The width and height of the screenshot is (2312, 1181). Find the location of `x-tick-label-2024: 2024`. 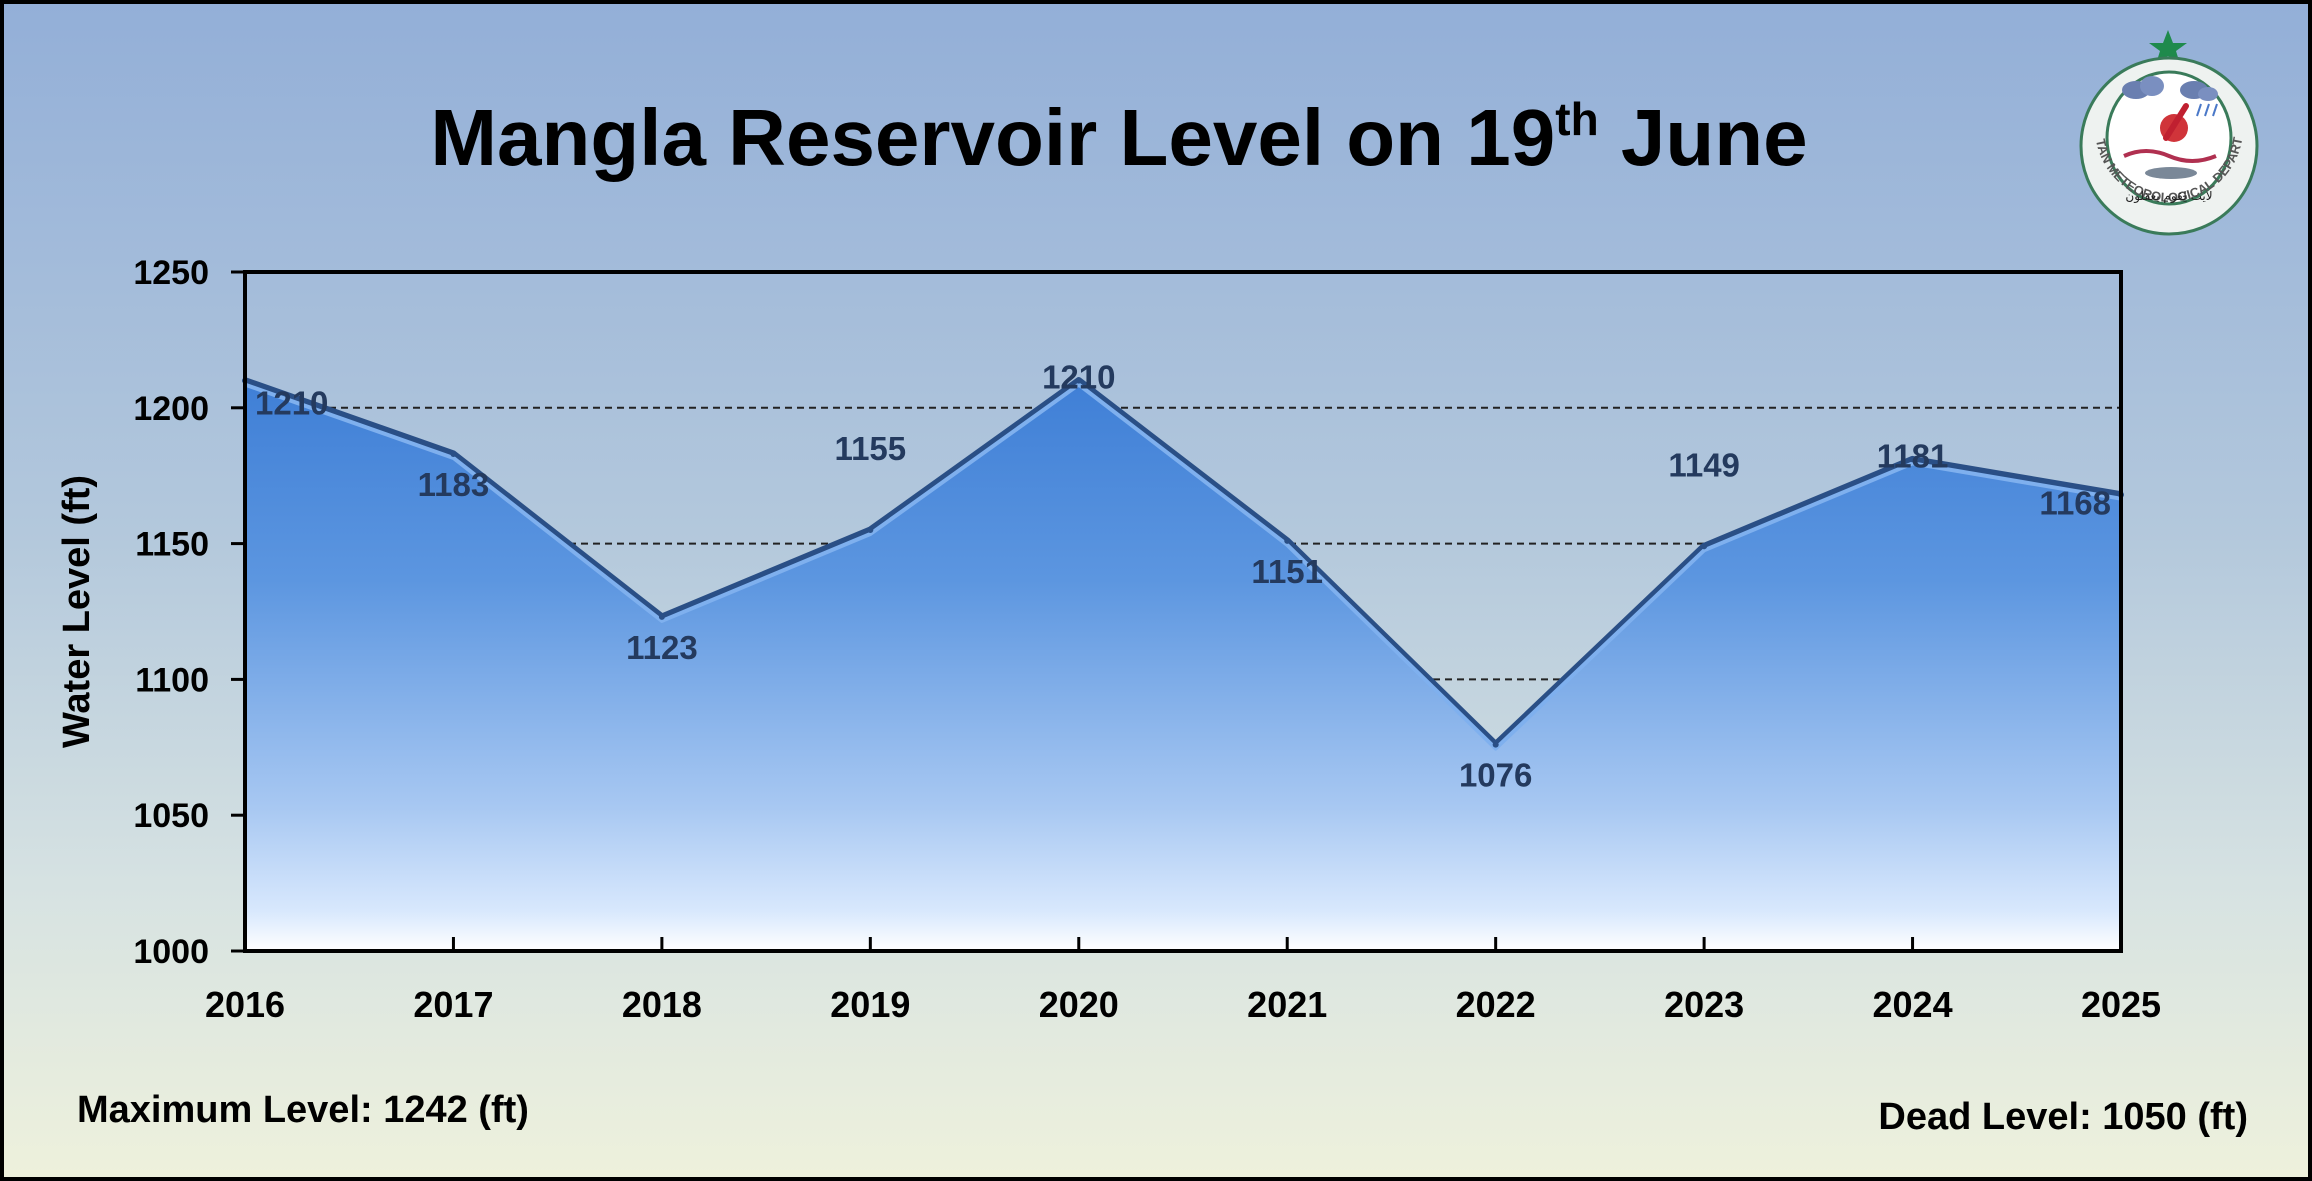

x-tick-label-2024: 2024 is located at coordinates (1913, 1004).